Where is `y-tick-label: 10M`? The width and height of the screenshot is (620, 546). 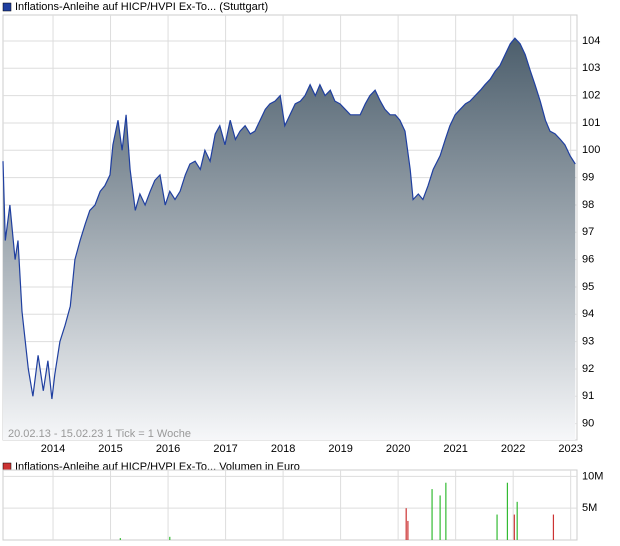
y-tick-label: 10M is located at coordinates (592, 476).